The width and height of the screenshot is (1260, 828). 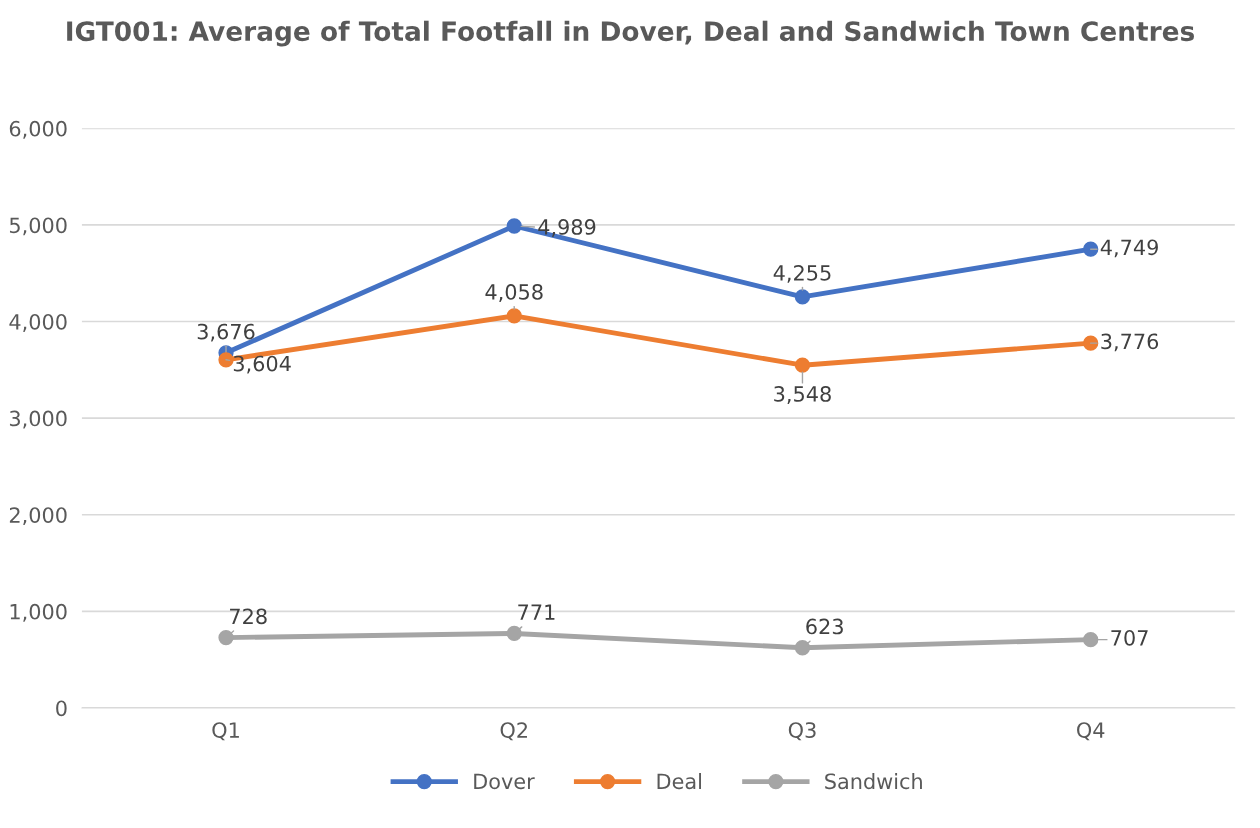 I want to click on y-tick-label: 3,000, so click(x=38, y=419).